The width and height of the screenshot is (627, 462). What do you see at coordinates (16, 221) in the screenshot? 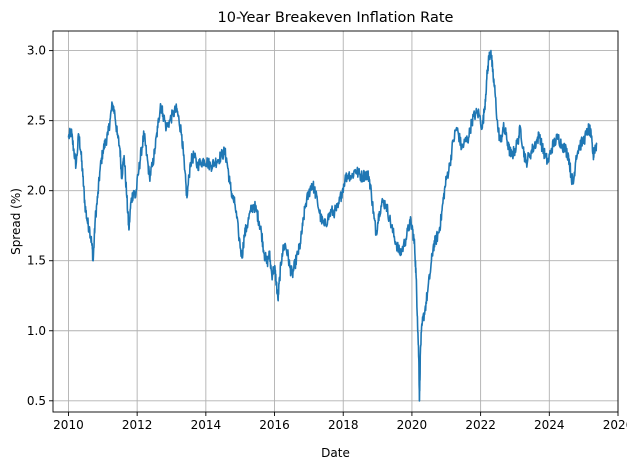
I see `y-axis-label: Spread (%)` at bounding box center [16, 221].